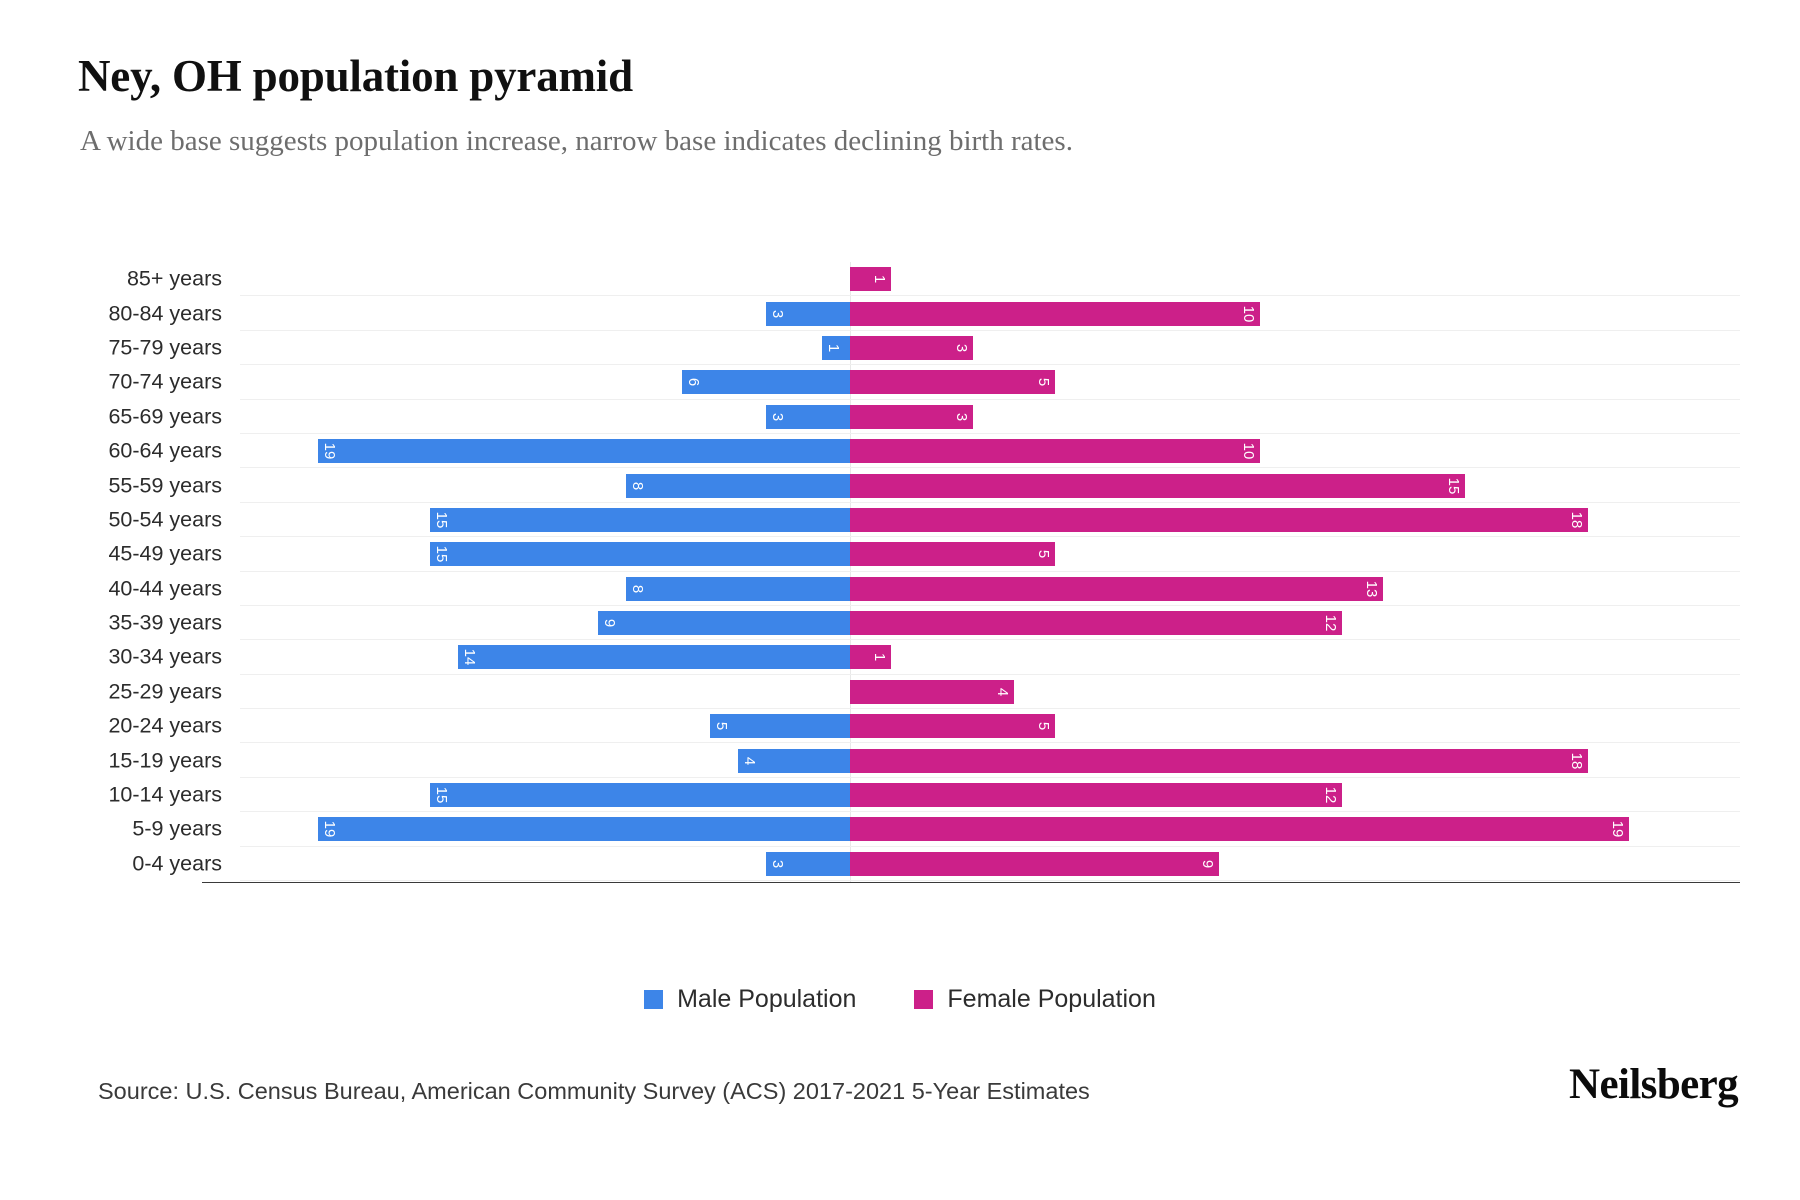 The image size is (1800, 1200). Describe the element at coordinates (766, 382) in the screenshot. I see `bar-male: 6` at that location.